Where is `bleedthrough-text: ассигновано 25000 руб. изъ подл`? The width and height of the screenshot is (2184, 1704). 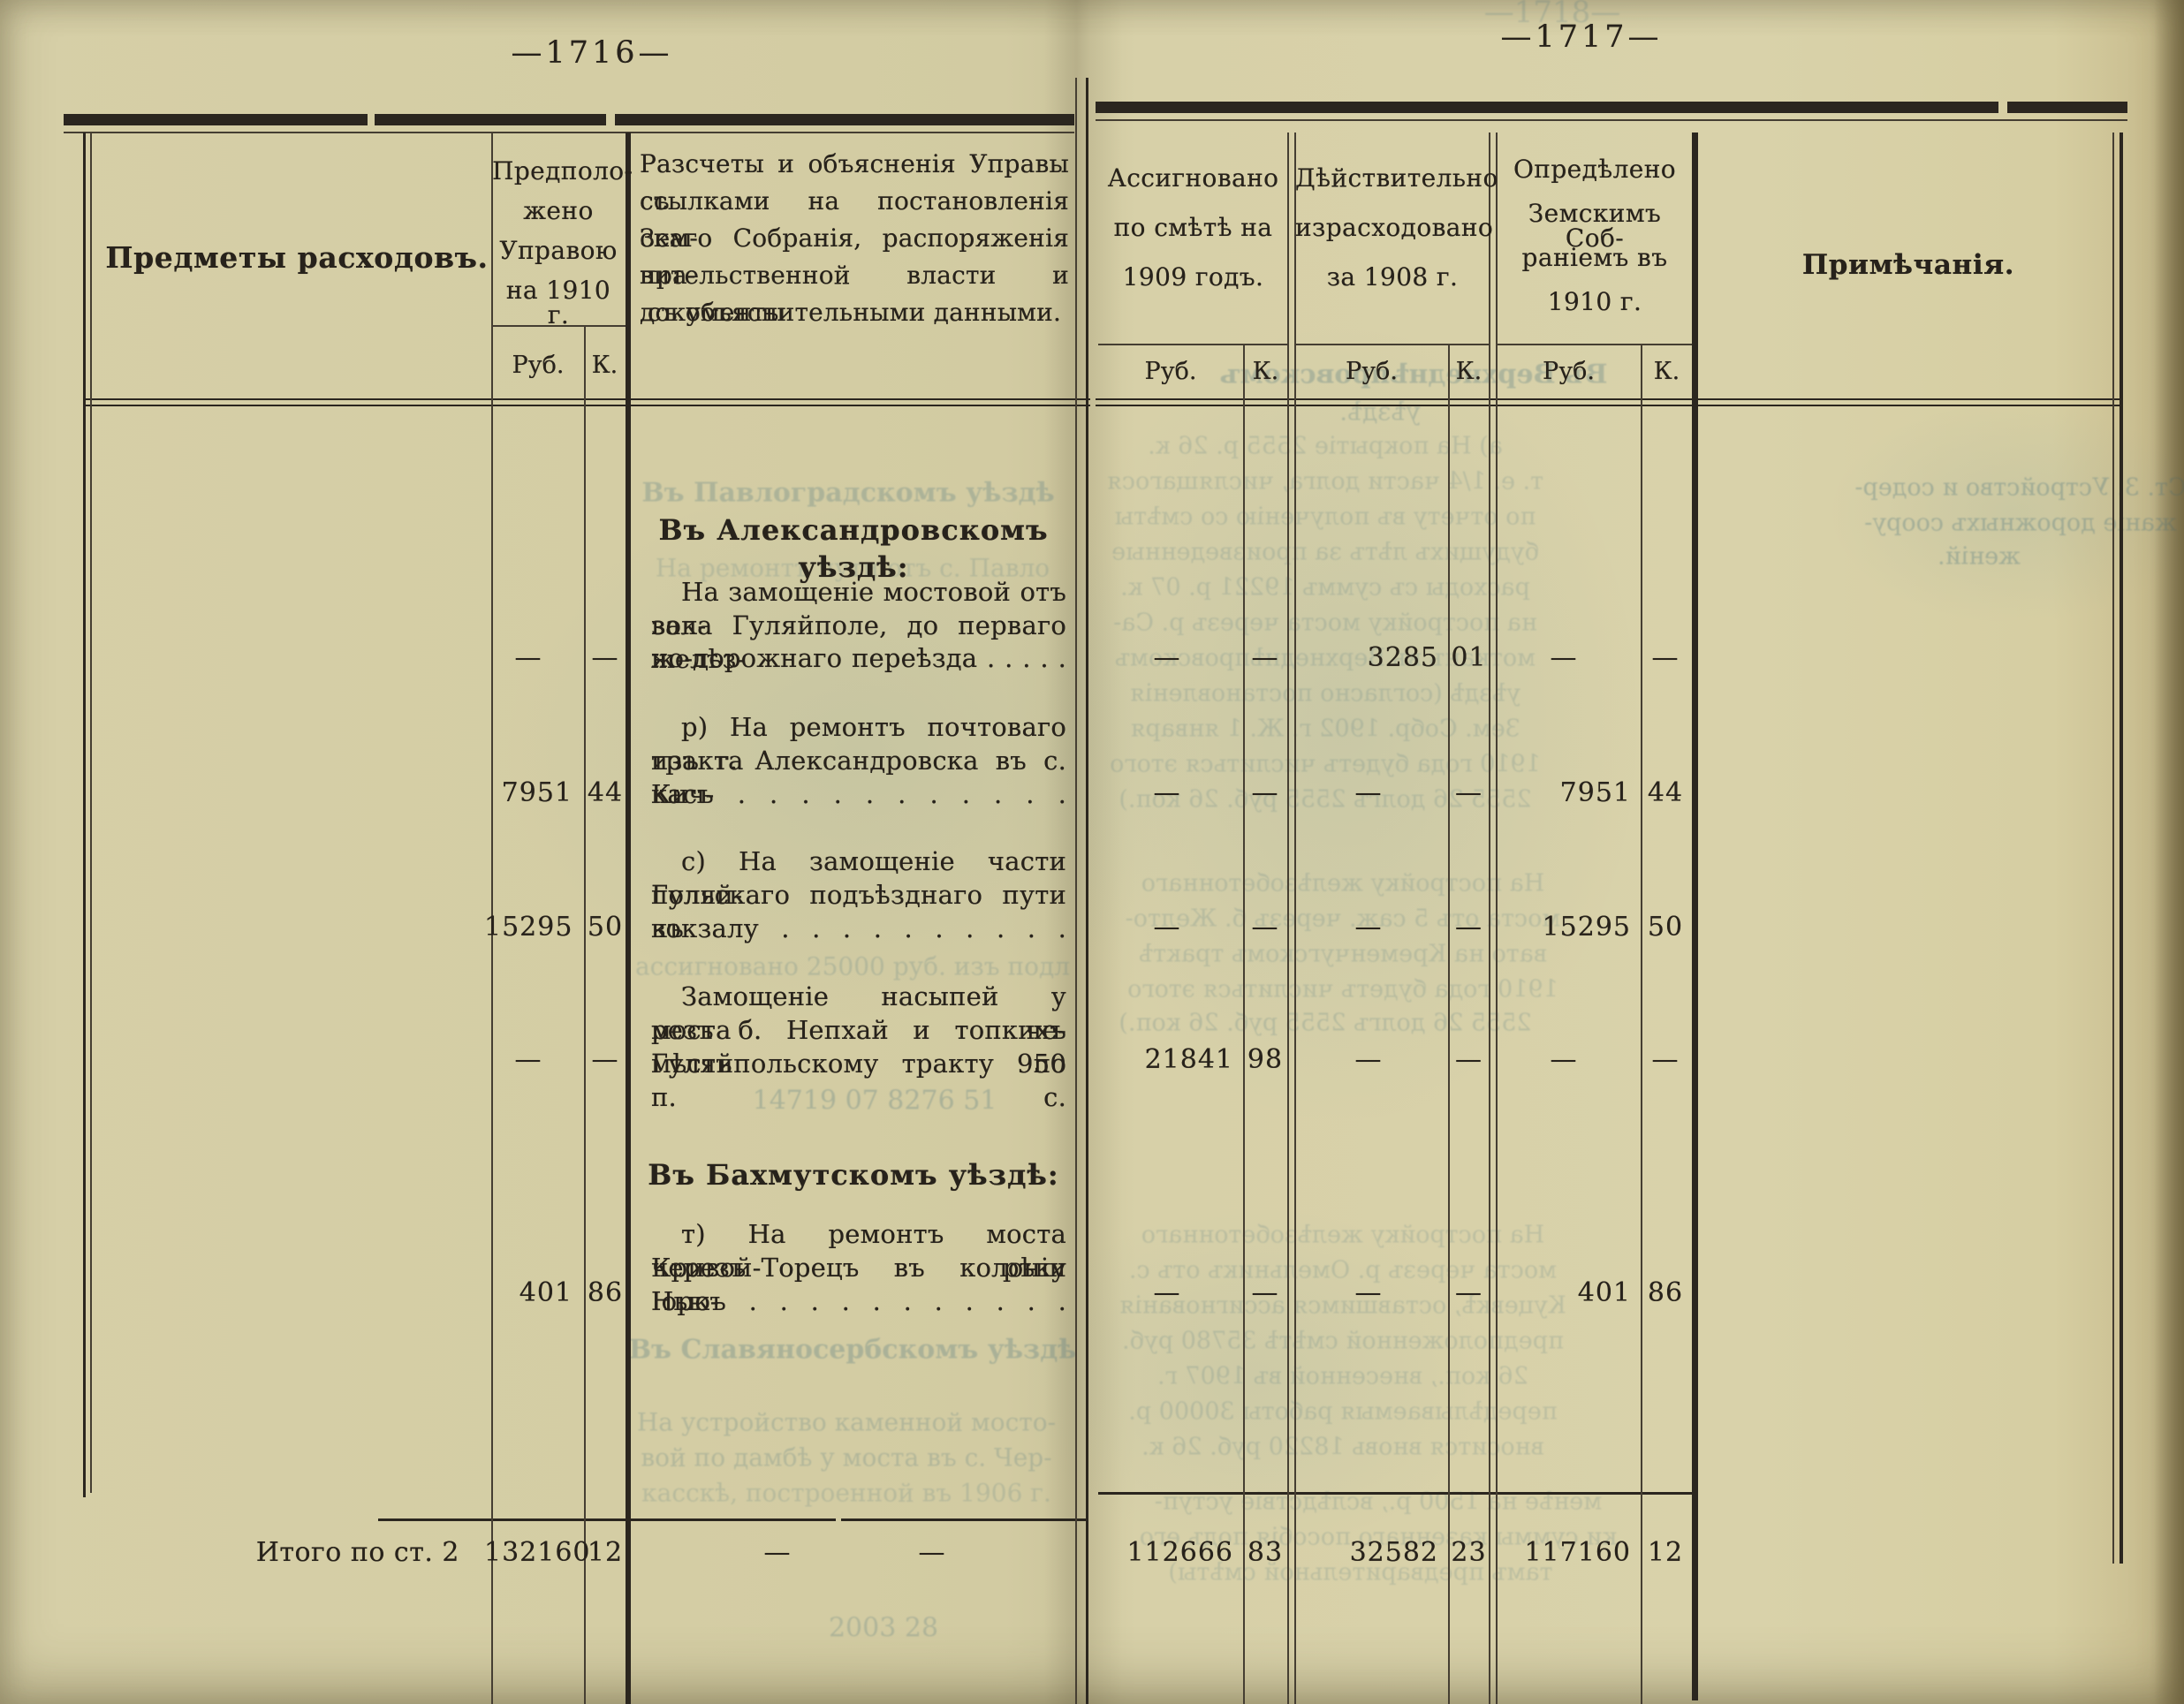
bleedthrough-text: ассигновано 25000 руб. изъ подл is located at coordinates (852, 966).